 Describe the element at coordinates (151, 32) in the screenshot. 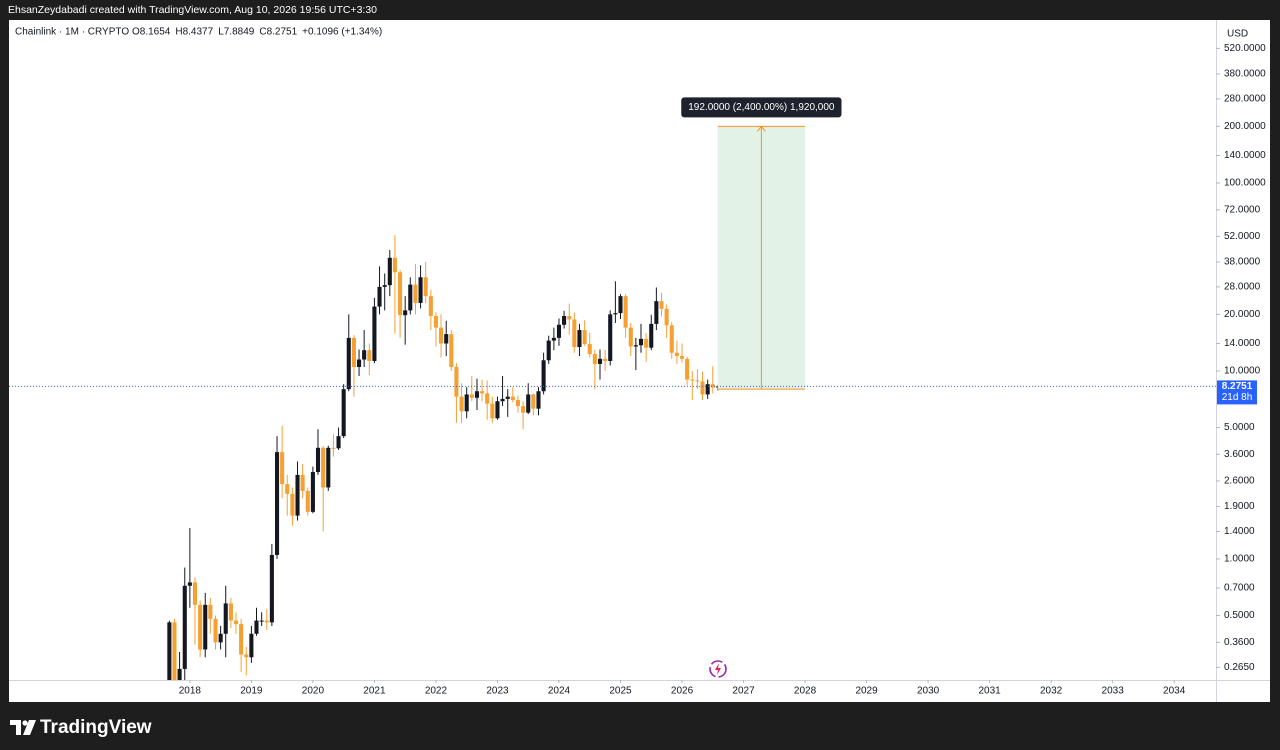

I see `legend-value: O8.1654` at that location.